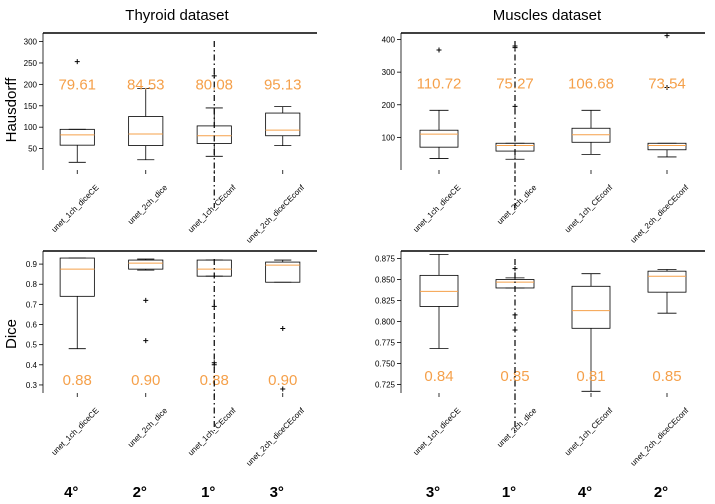 This screenshot has width=715, height=504. What do you see at coordinates (385, 259) in the screenshot?
I see `y-tick-label: 0.875` at bounding box center [385, 259].